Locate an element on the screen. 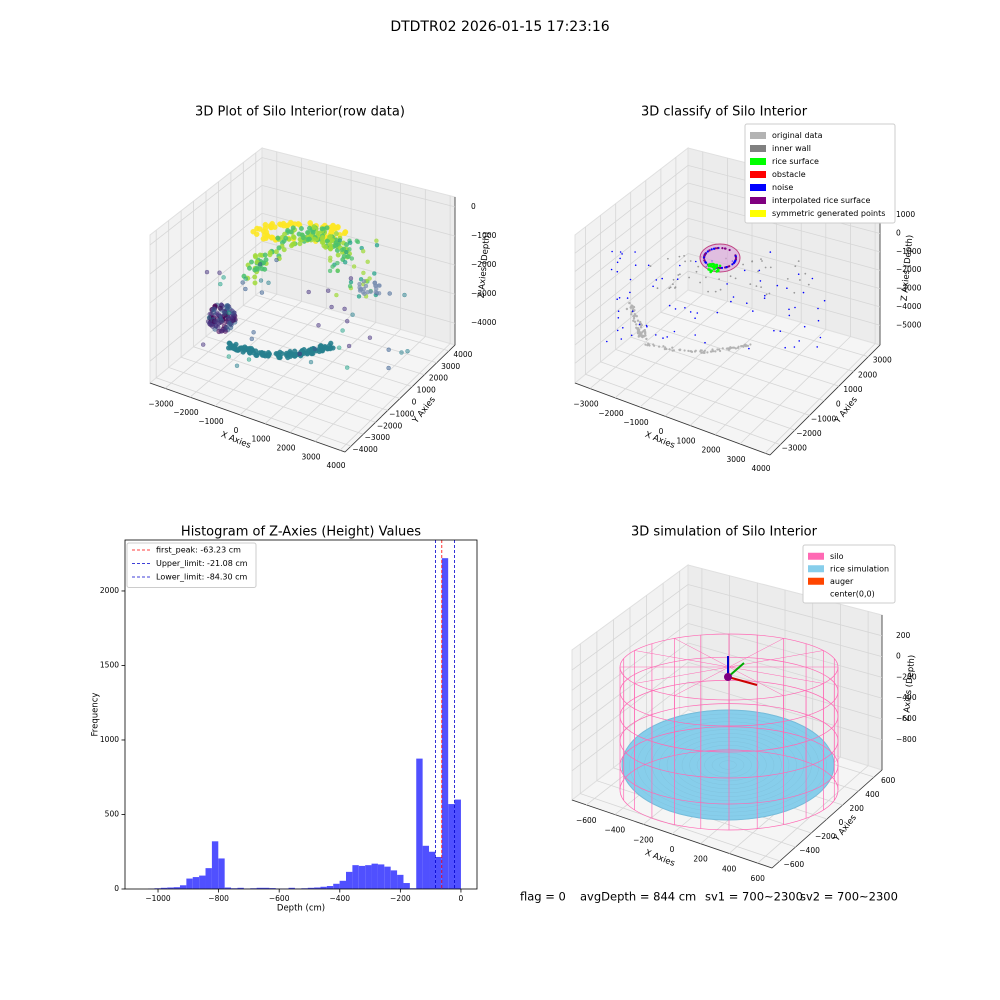 The image size is (1000, 1000). x-tick-label: −600 is located at coordinates (279, 898).